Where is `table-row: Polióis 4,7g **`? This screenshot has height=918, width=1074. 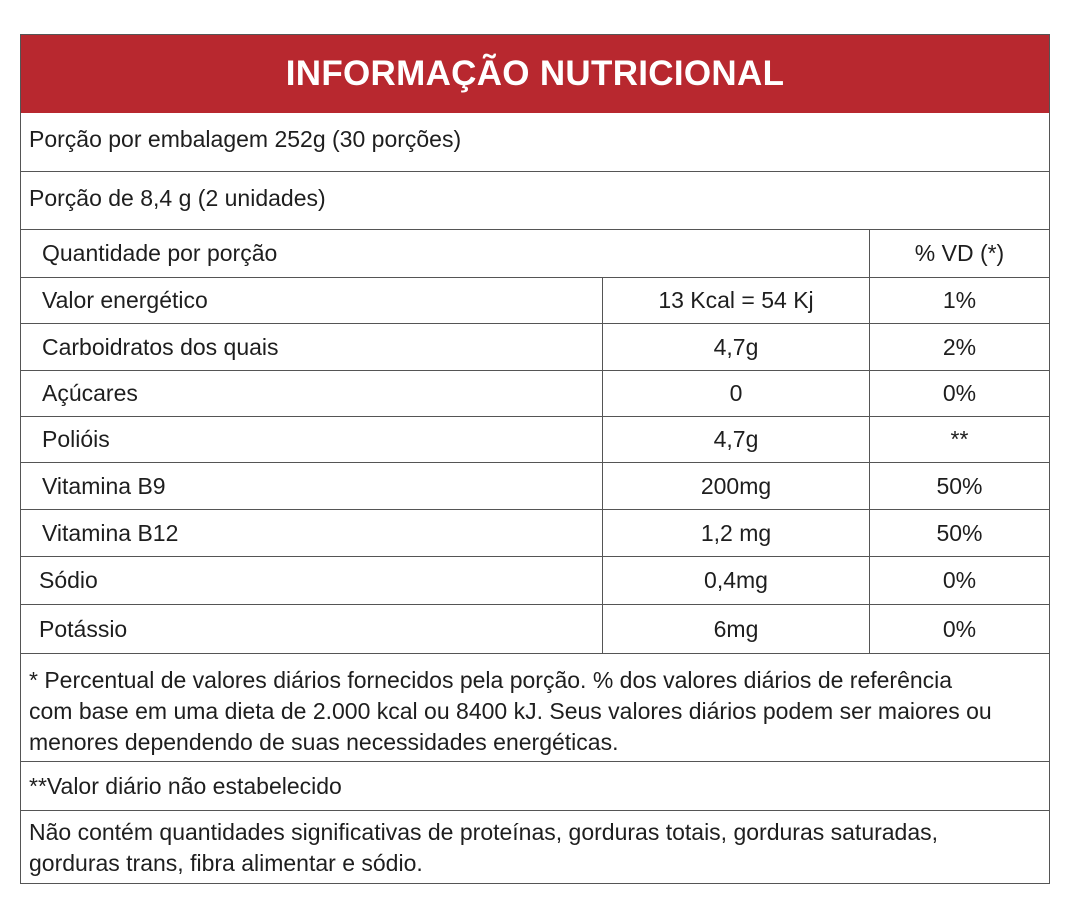
table-row: Polióis 4,7g ** is located at coordinates (535, 440).